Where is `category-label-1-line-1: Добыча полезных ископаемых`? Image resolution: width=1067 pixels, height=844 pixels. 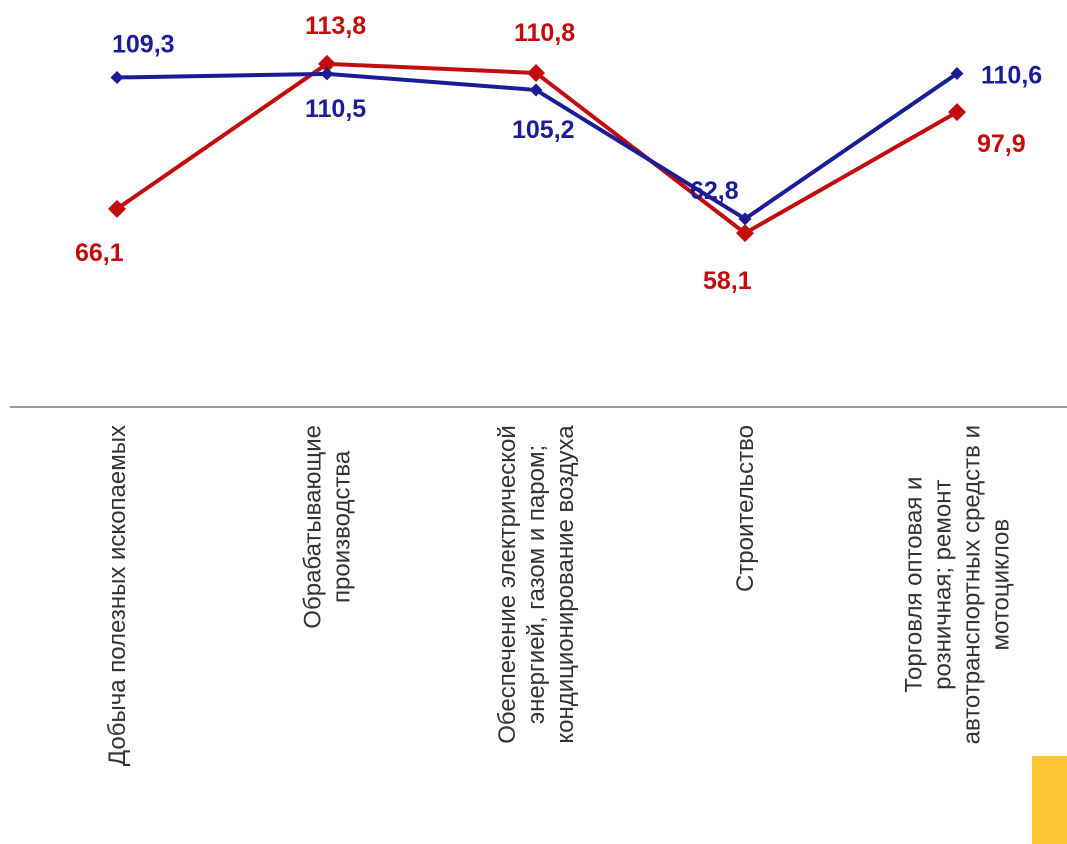
category-label-1-line-1: Добыча полезных ископаемых is located at coordinates (117, 595).